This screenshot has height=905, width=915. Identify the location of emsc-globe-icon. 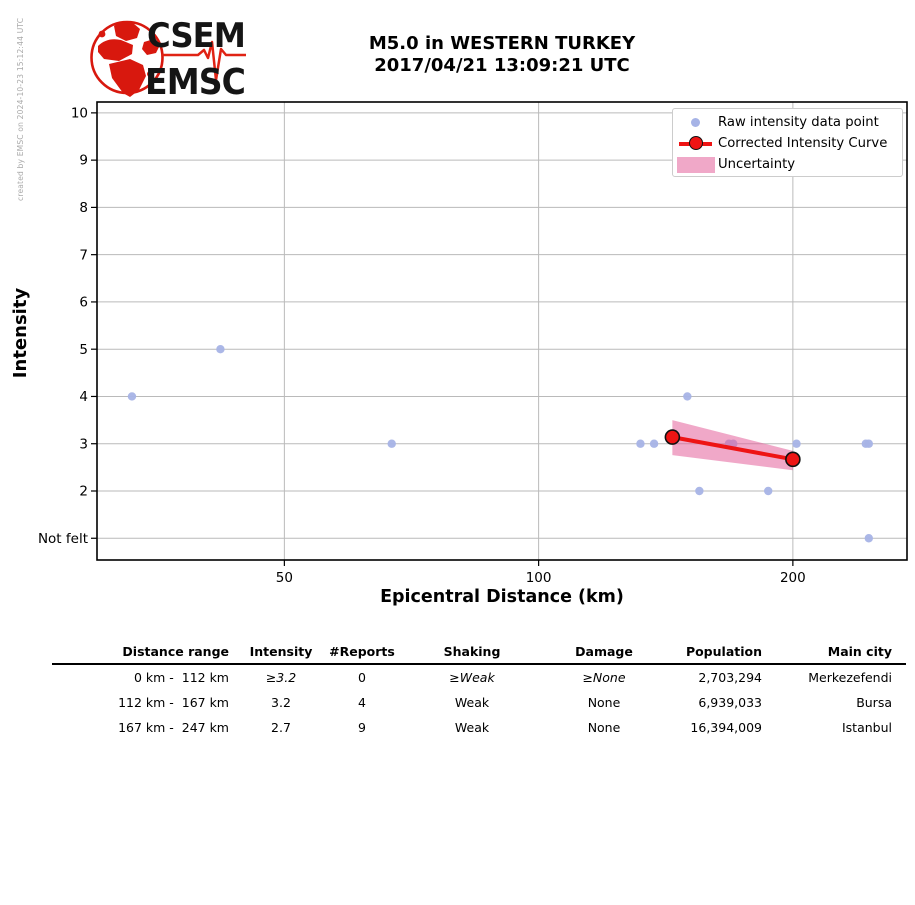
(127, 58).